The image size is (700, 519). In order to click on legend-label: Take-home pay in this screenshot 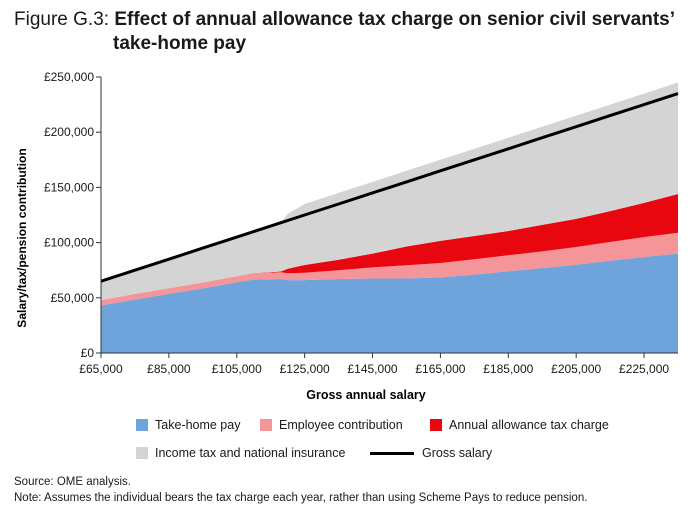, I will do `click(198, 425)`.